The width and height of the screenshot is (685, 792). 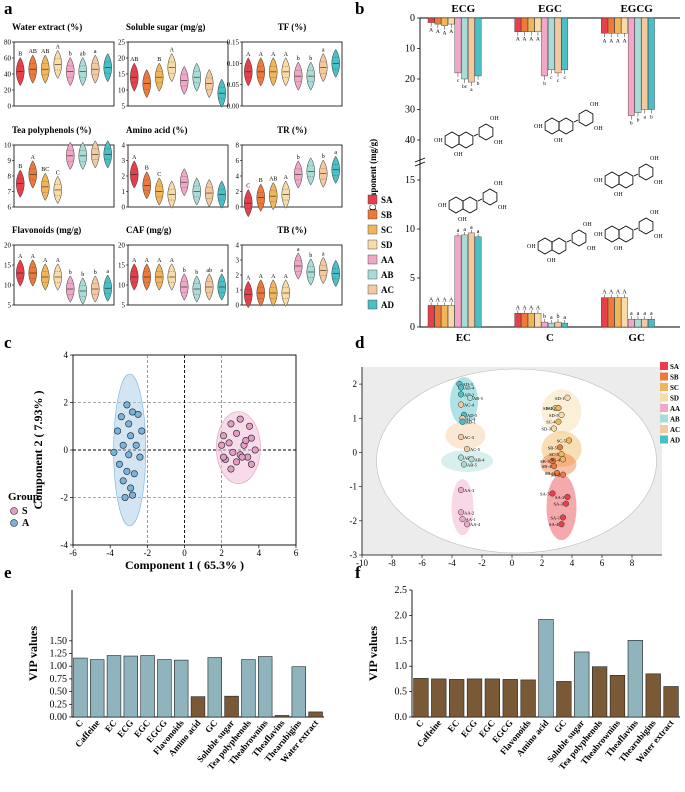 I want to click on d-point-label: SA-2, so click(x=560, y=497).